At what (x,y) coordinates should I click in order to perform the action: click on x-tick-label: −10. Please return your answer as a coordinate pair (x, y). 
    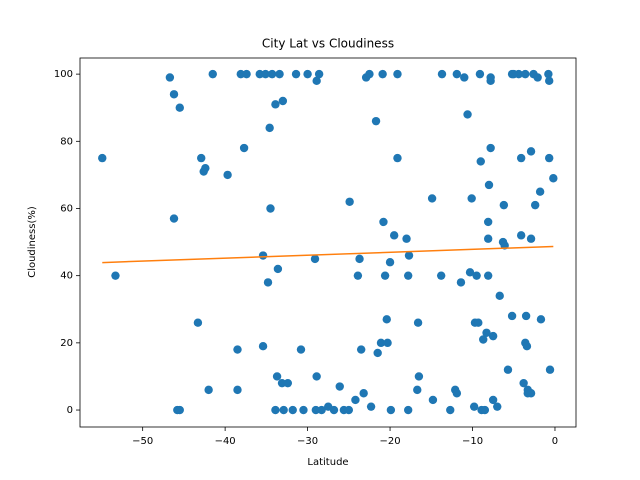
    Looking at the image, I should click on (472, 441).